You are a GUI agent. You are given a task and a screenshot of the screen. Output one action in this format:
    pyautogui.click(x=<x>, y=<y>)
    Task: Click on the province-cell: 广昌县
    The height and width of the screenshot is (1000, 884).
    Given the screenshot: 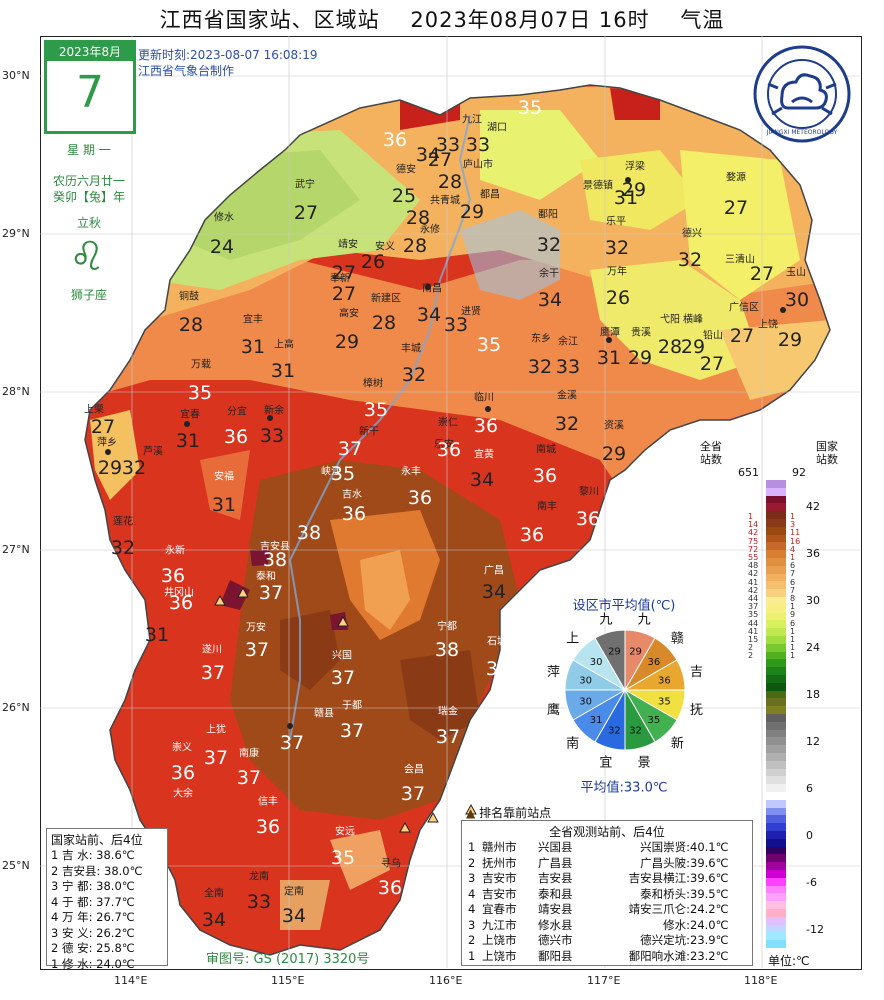 What is the action you would take?
    pyautogui.click(x=555, y=862)
    